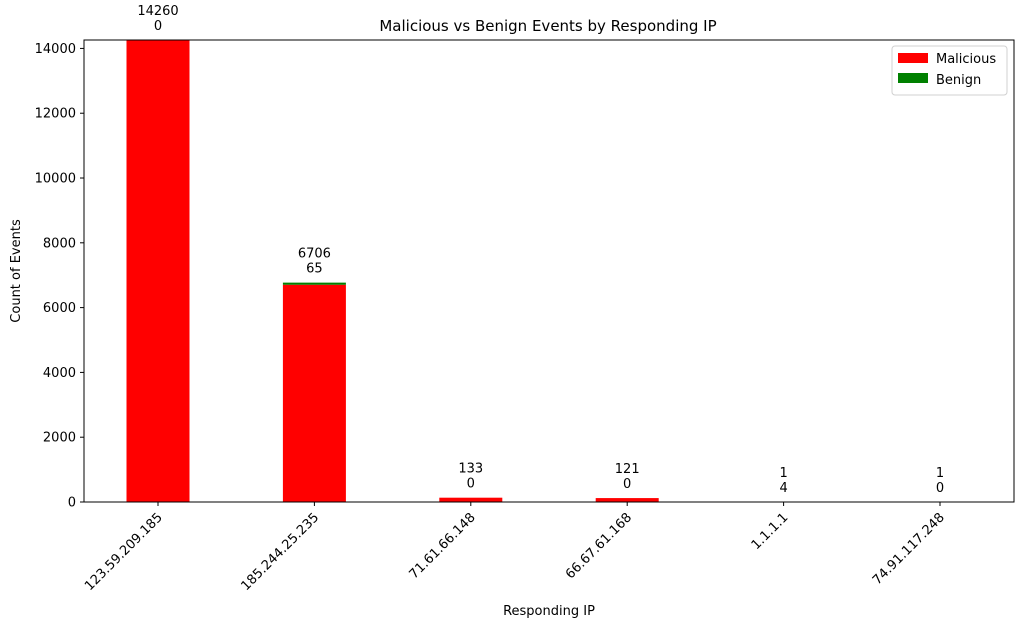 The width and height of the screenshot is (1023, 629). Describe the element at coordinates (59, 308) in the screenshot. I see `y-tick-label: 6000` at that location.